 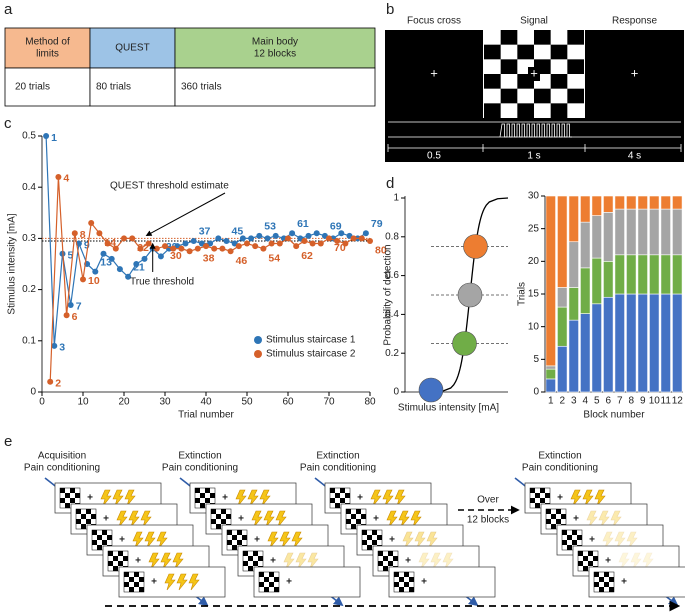 I want to click on fixation-cross: +, so click(x=560, y=498).